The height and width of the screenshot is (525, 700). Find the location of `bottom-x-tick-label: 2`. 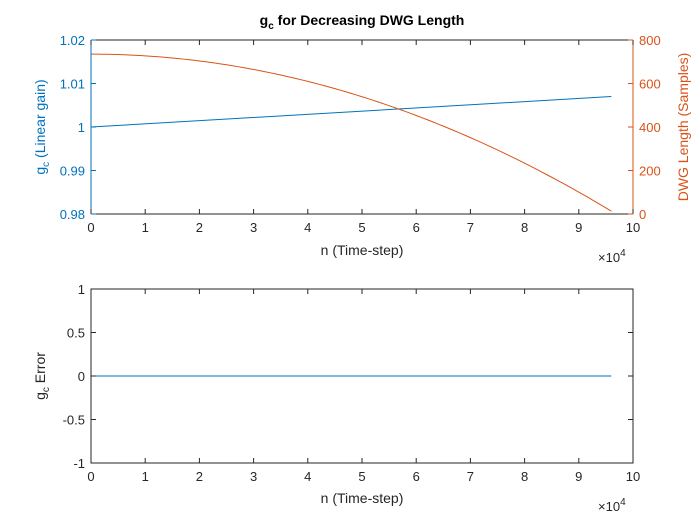

bottom-x-tick-label: 2 is located at coordinates (199, 476).